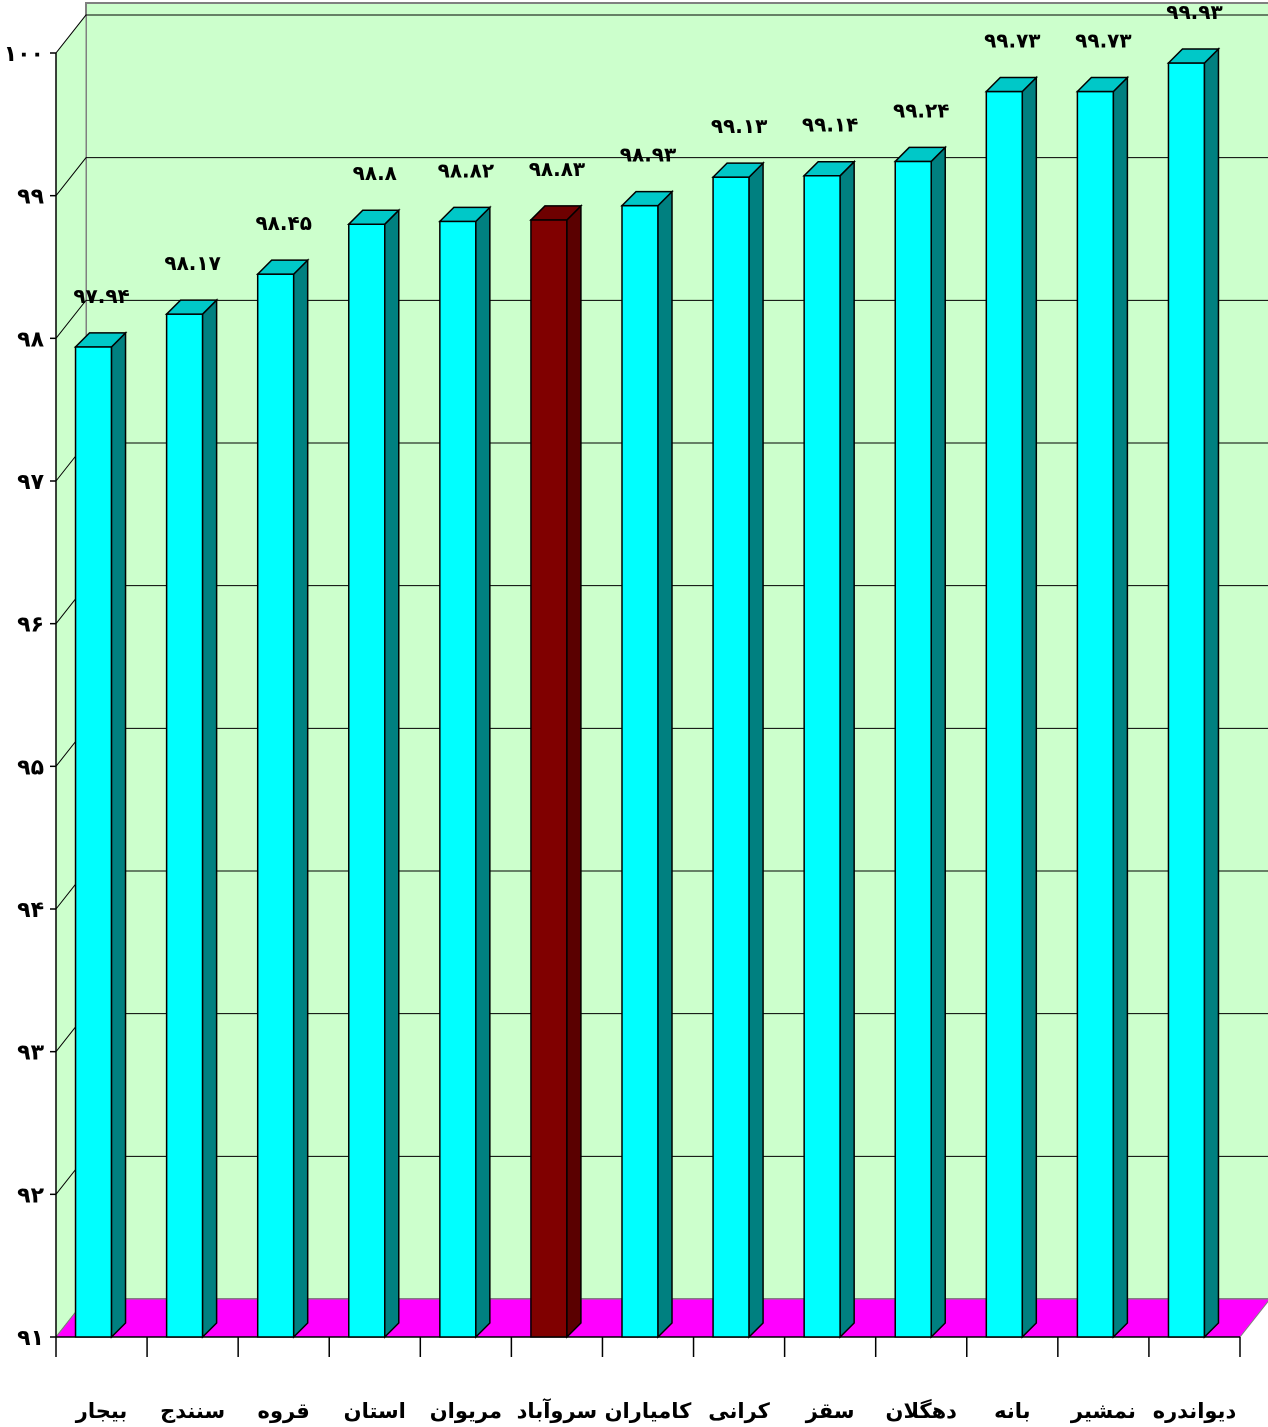 The width and height of the screenshot is (1268, 1427). What do you see at coordinates (375, 1411) in the screenshot?
I see `category-label: استان` at bounding box center [375, 1411].